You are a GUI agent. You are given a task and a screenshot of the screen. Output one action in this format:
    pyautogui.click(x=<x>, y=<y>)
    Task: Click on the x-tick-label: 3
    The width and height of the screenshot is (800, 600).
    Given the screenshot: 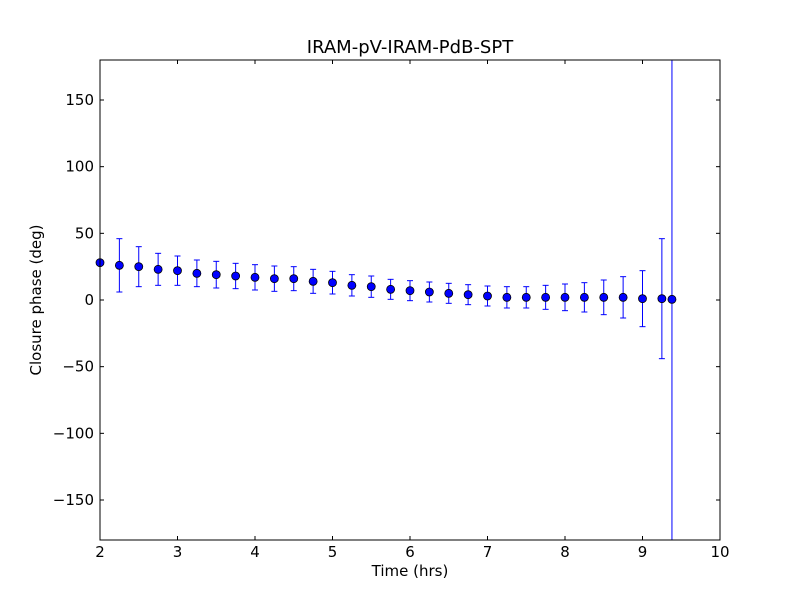 What is the action you would take?
    pyautogui.click(x=178, y=552)
    